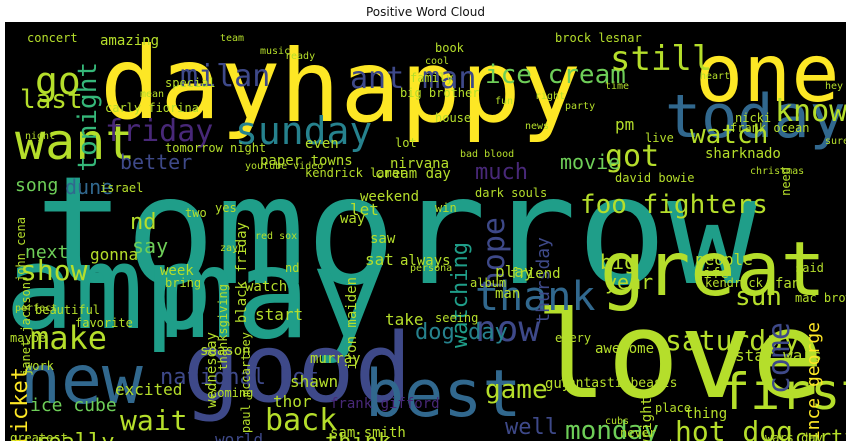  Describe the element at coordinates (364, 209) in the screenshot. I see `word-let: let` at that location.